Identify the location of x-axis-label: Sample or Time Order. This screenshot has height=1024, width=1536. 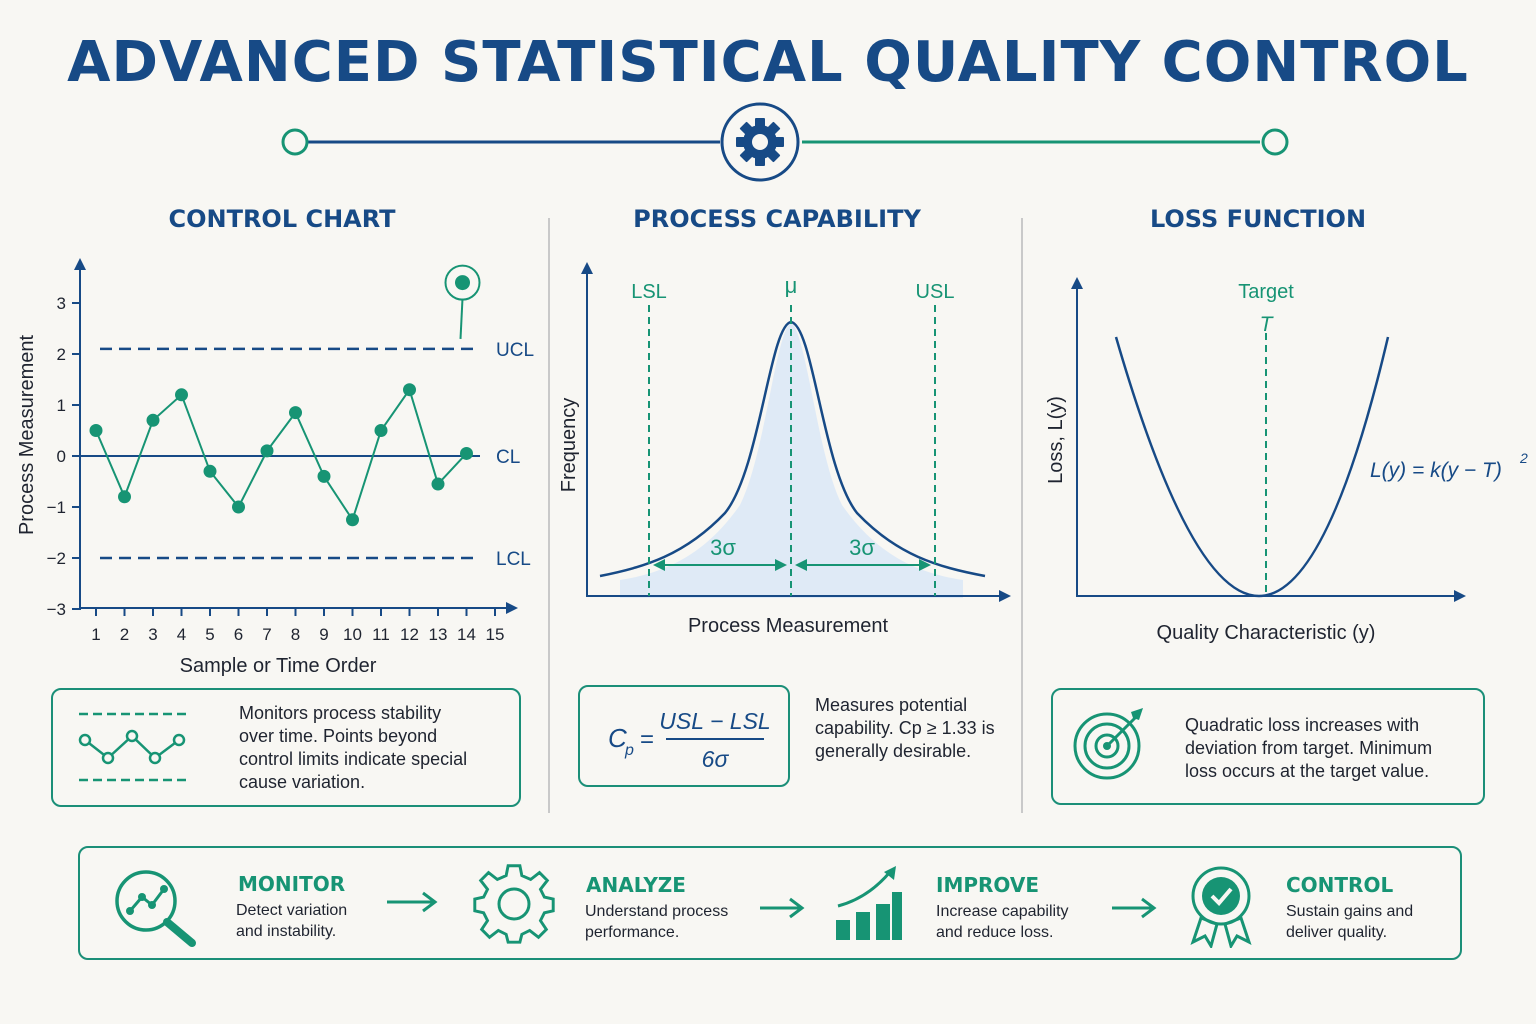
(278, 666).